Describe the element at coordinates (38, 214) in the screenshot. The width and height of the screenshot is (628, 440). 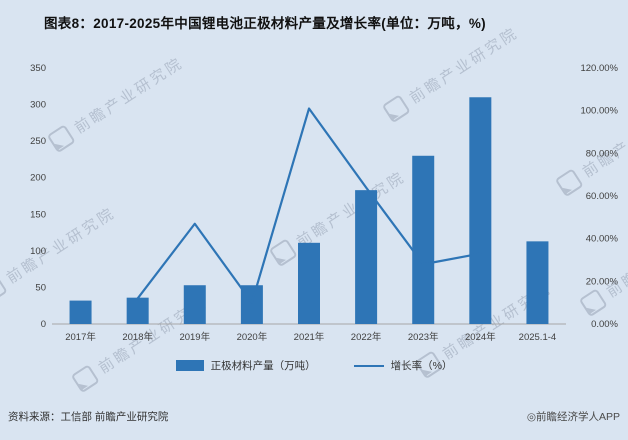
I see `svg-text: 150` at that location.